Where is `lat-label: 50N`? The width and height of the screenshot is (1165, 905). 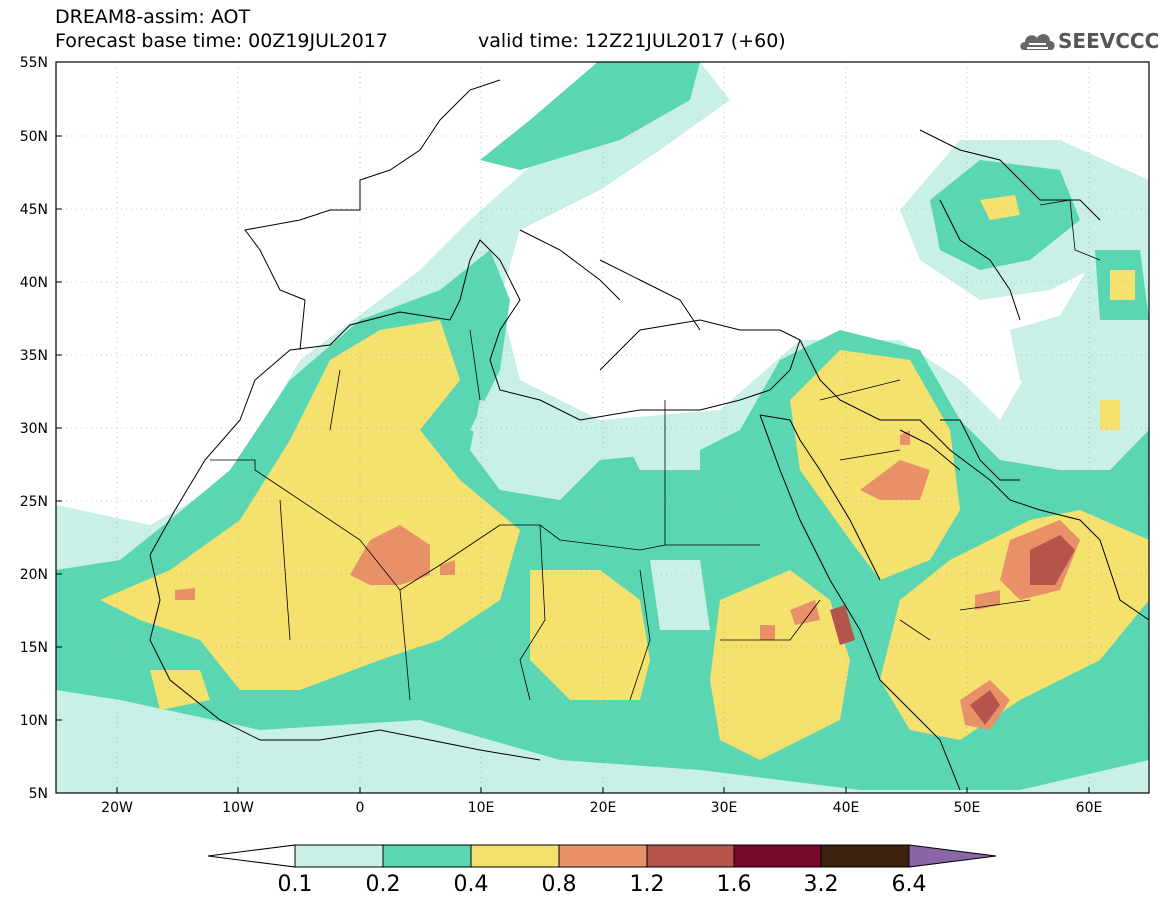 lat-label: 50N is located at coordinates (34, 137).